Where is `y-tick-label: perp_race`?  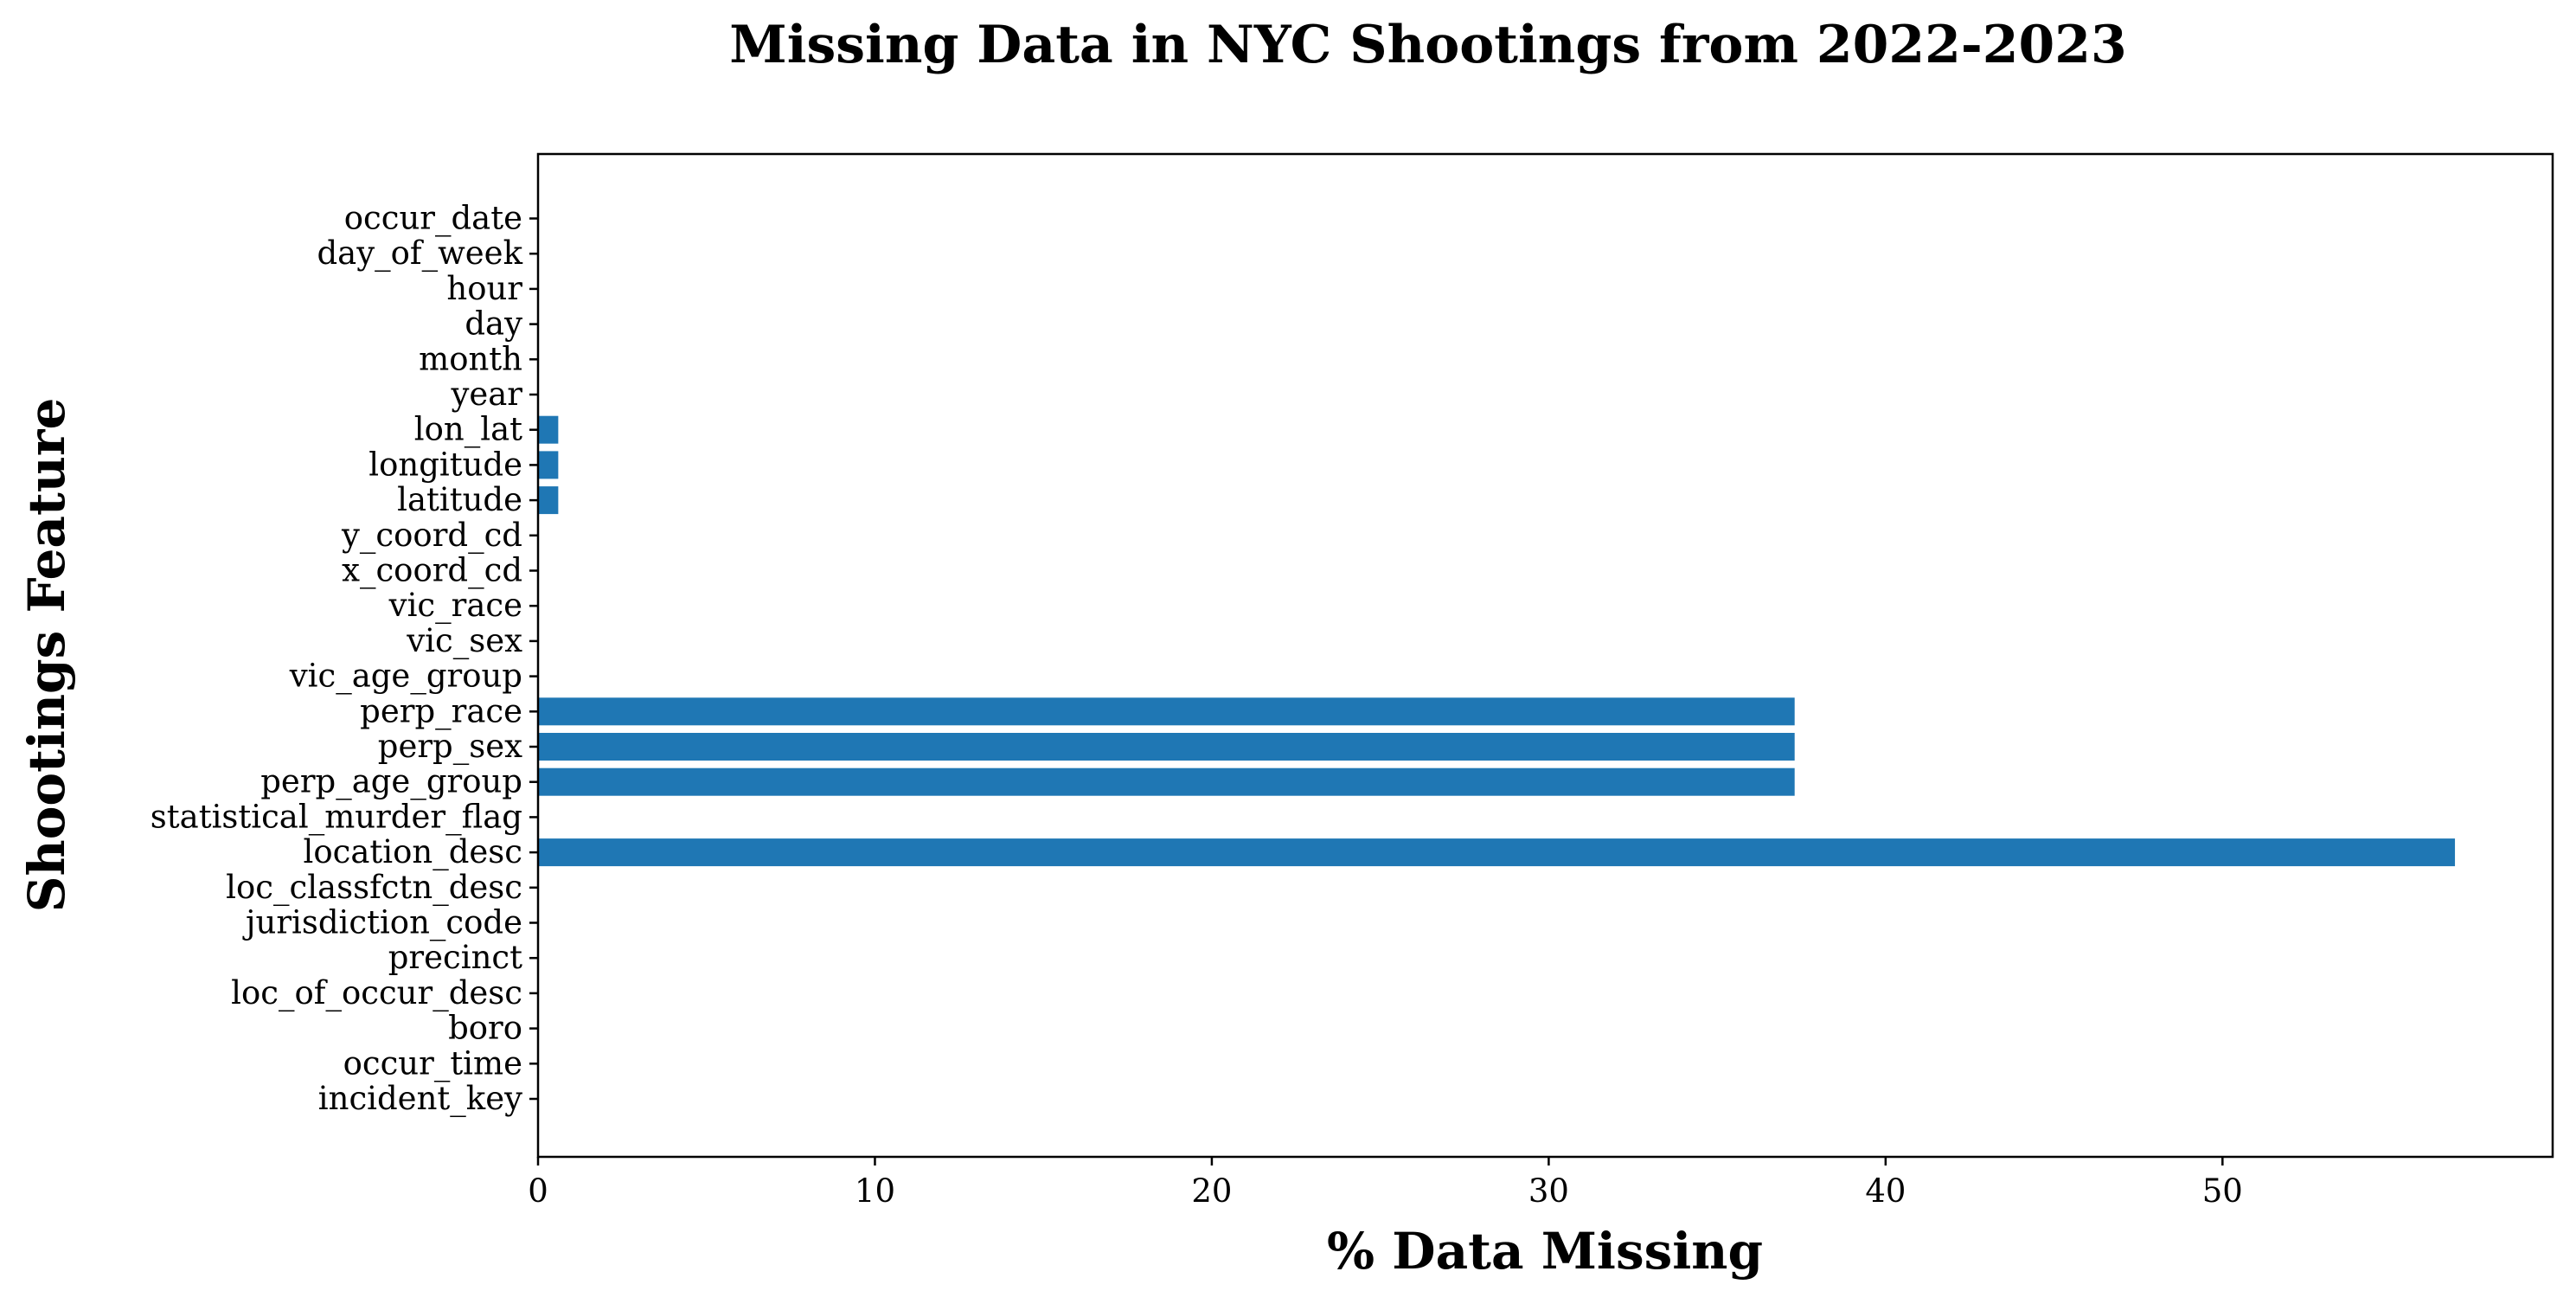
y-tick-label: perp_race is located at coordinates (441, 711).